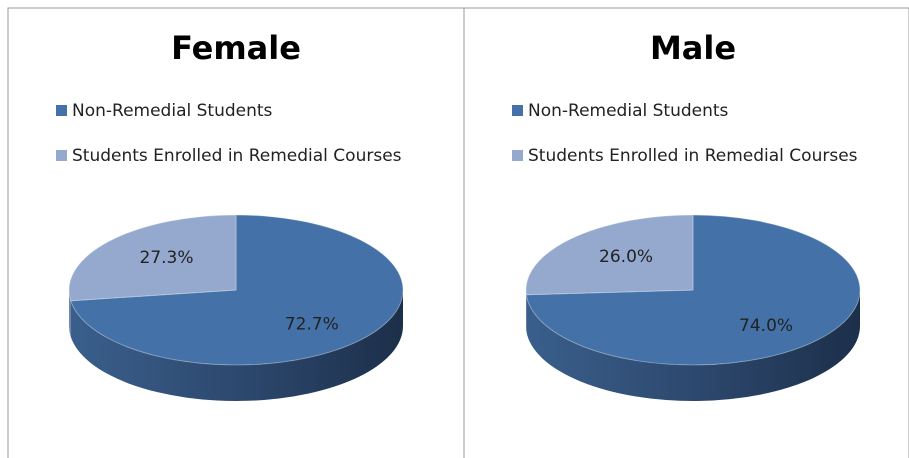 The width and height of the screenshot is (909, 458). Describe the element at coordinates (626, 257) in the screenshot. I see `data-label: 26.0%` at that location.